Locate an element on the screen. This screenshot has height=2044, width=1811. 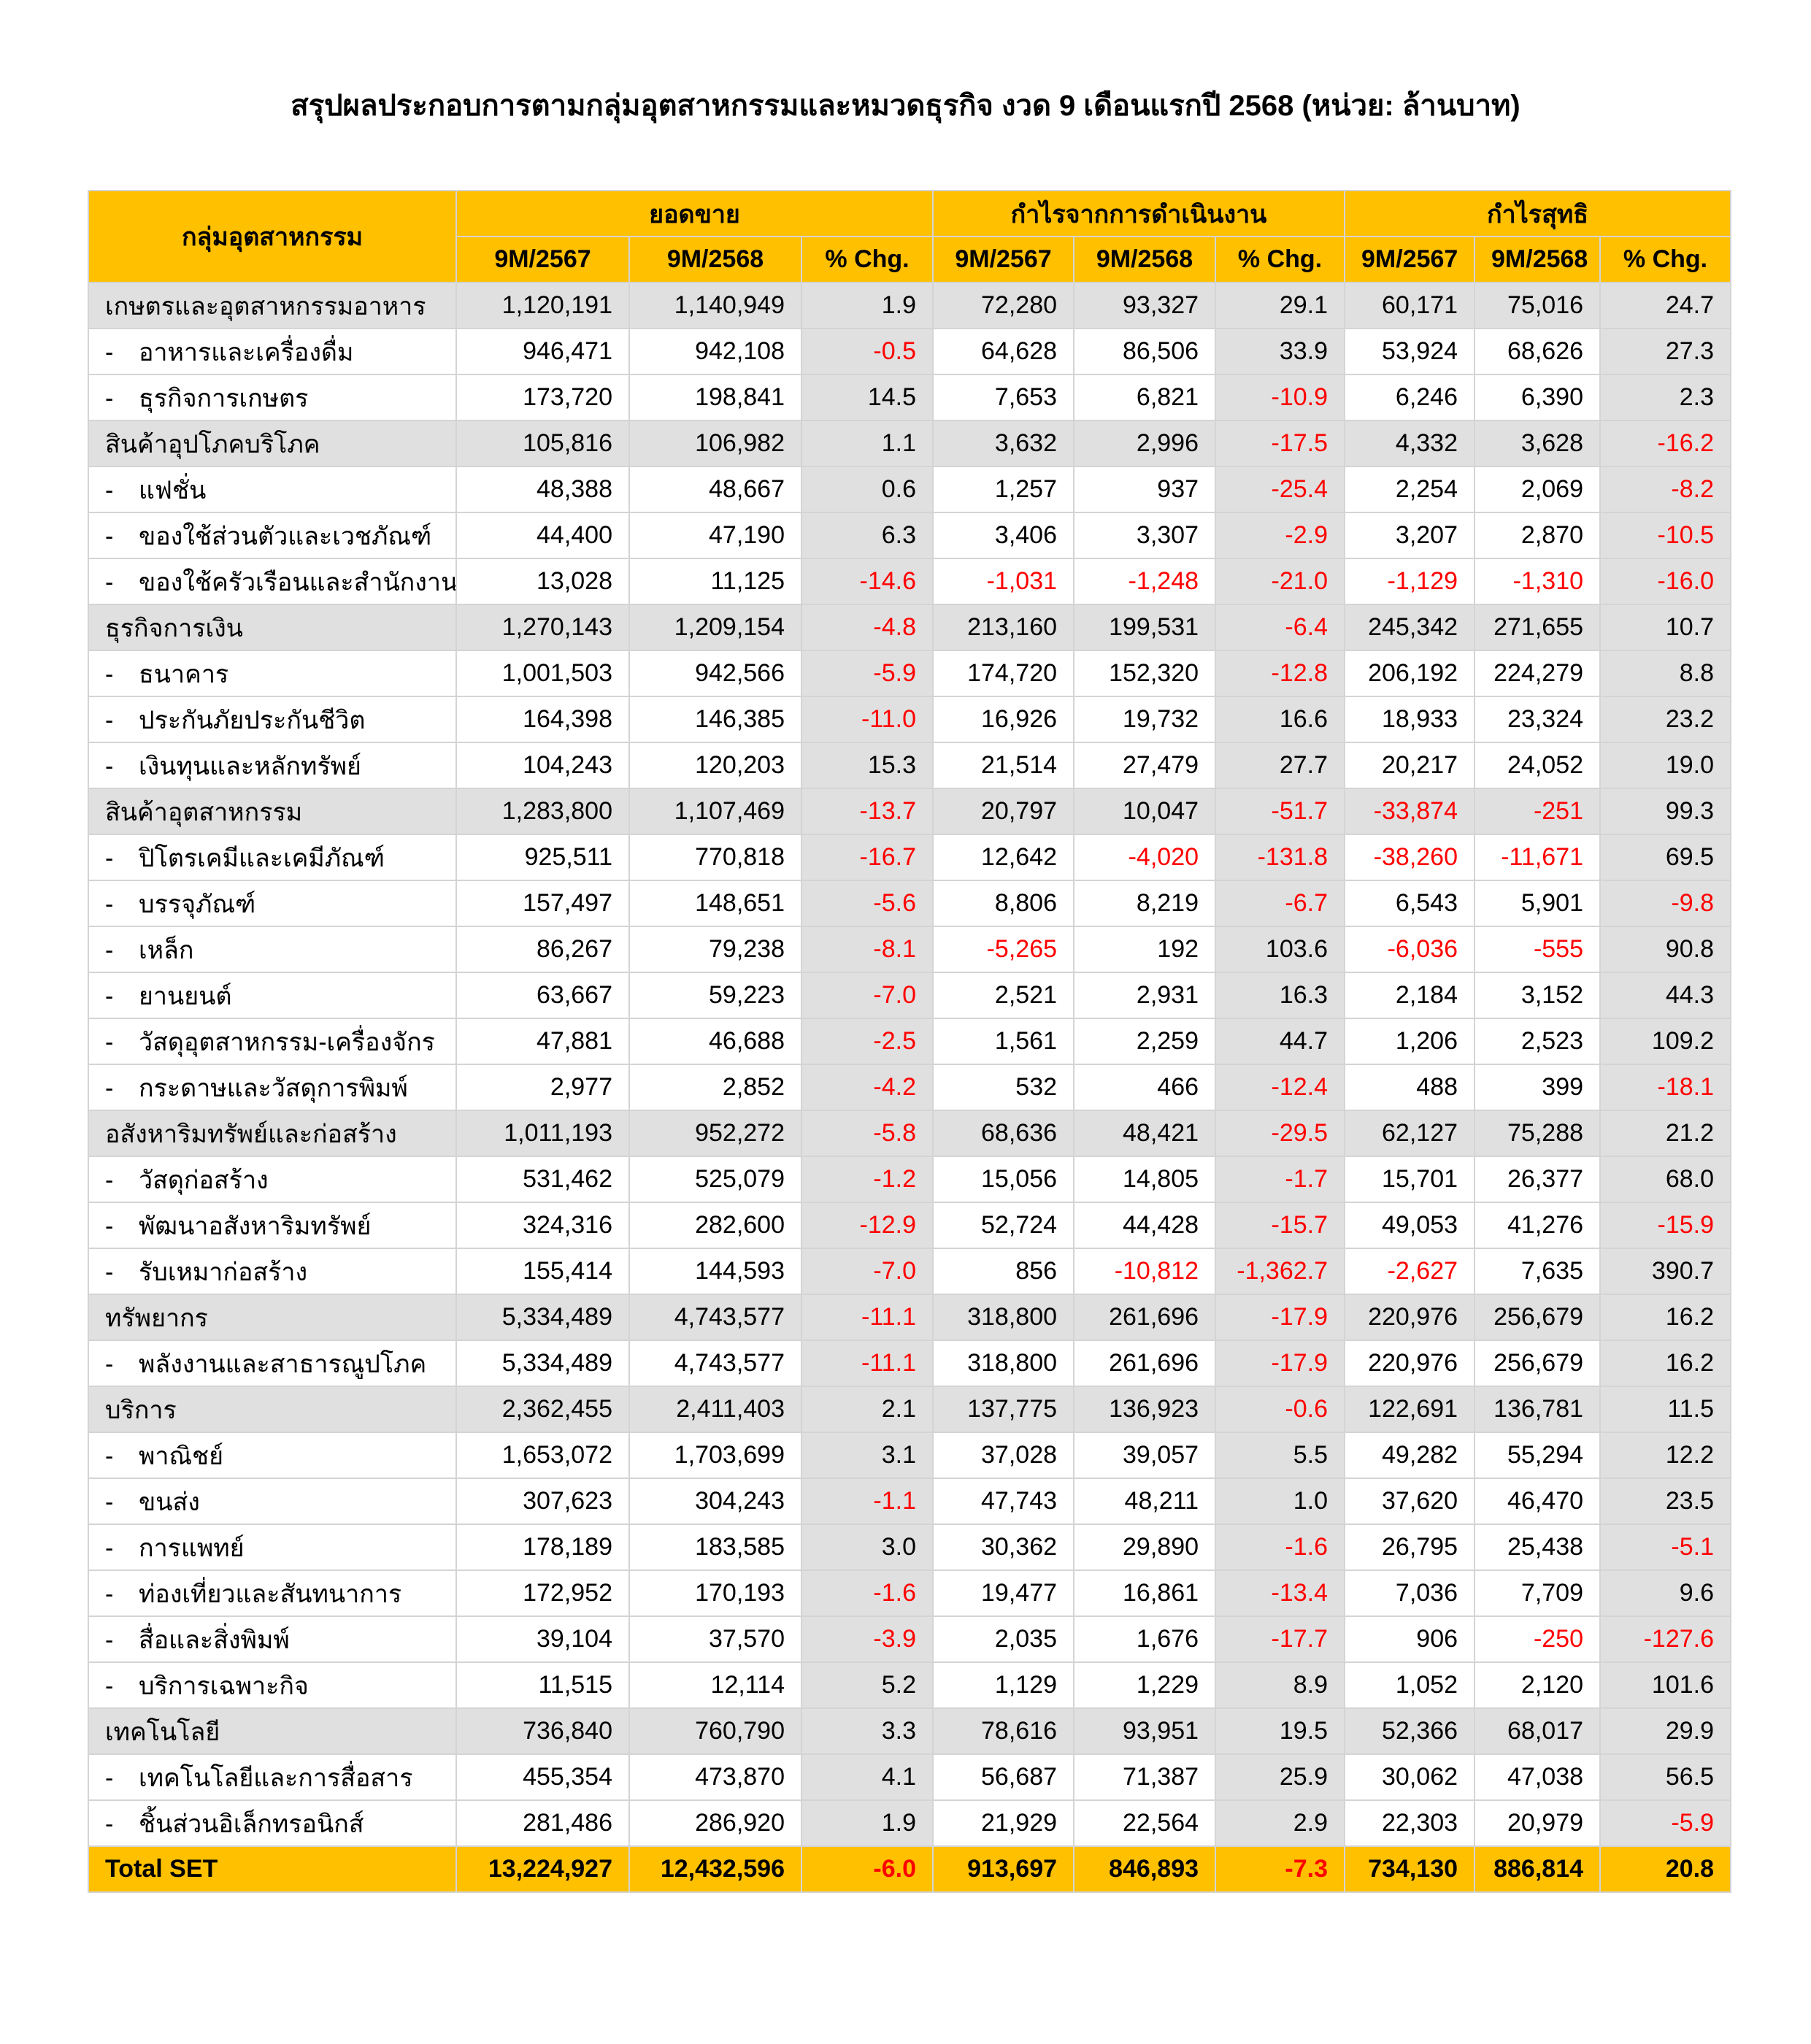
value-cell: 1,001,503 is located at coordinates (542, 673).